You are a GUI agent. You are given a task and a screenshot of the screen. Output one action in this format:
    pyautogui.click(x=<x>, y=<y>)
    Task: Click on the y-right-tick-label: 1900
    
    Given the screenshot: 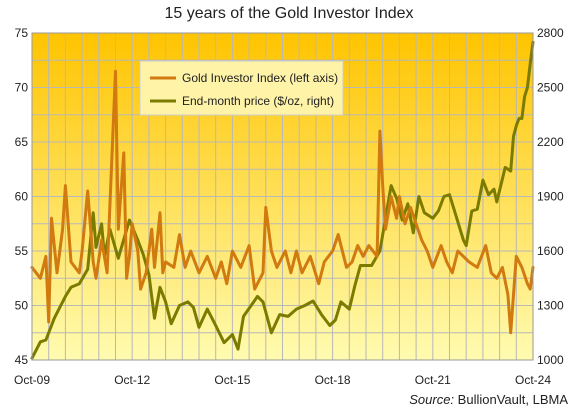 What is the action you would take?
    pyautogui.click(x=550, y=197)
    